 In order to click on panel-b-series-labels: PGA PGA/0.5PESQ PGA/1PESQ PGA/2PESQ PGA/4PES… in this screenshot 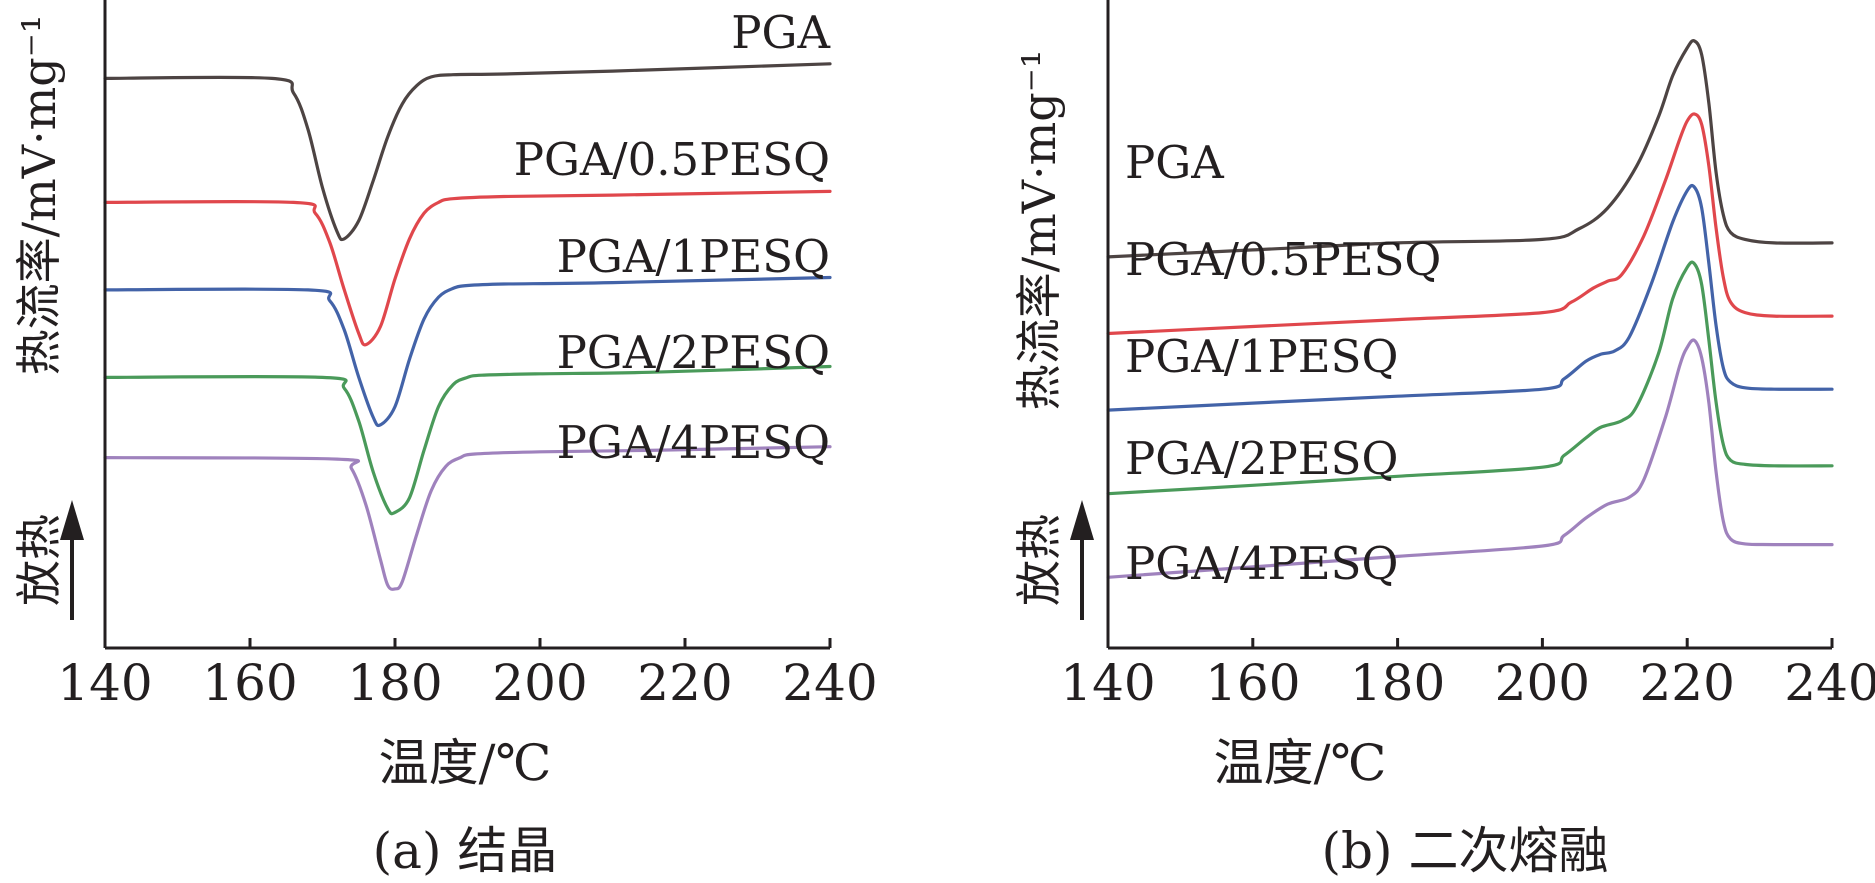, I will do `click(1283, 363)`.